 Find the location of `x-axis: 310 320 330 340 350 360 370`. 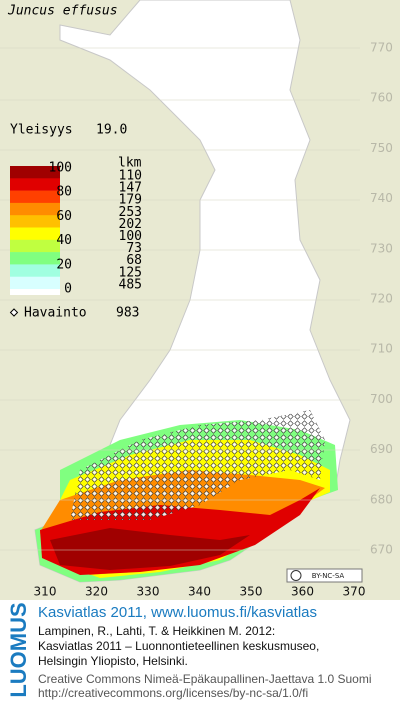

x-axis: 310 320 330 340 350 360 370 is located at coordinates (200, 592).